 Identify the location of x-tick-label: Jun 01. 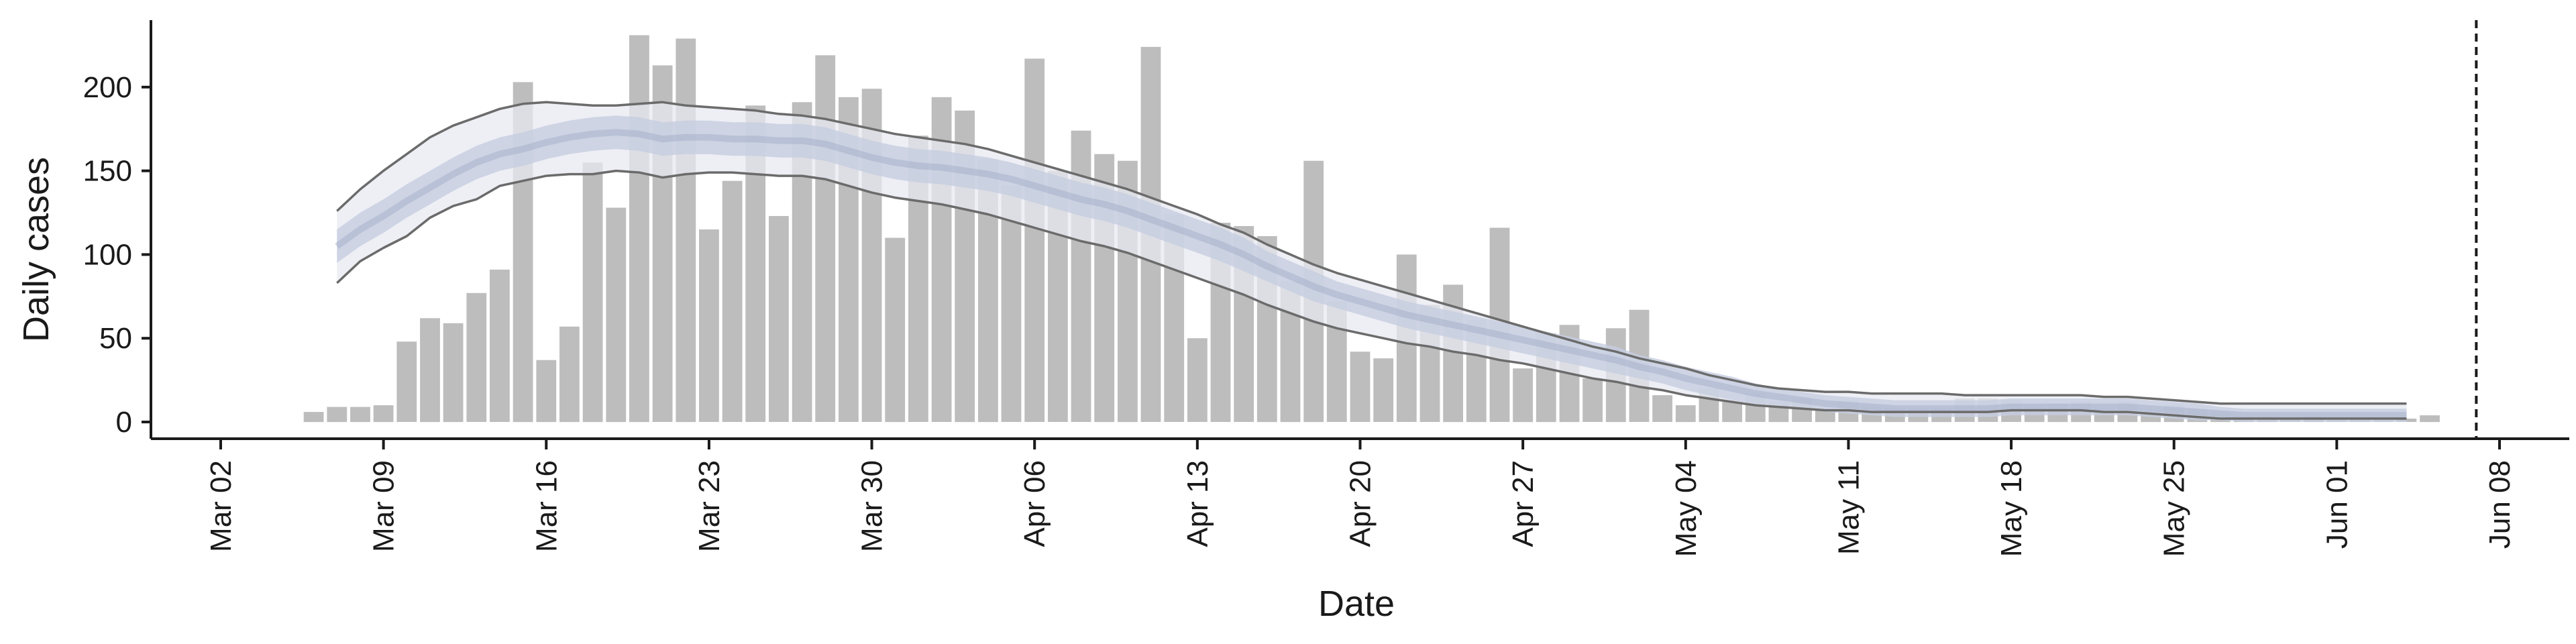
(2336, 504).